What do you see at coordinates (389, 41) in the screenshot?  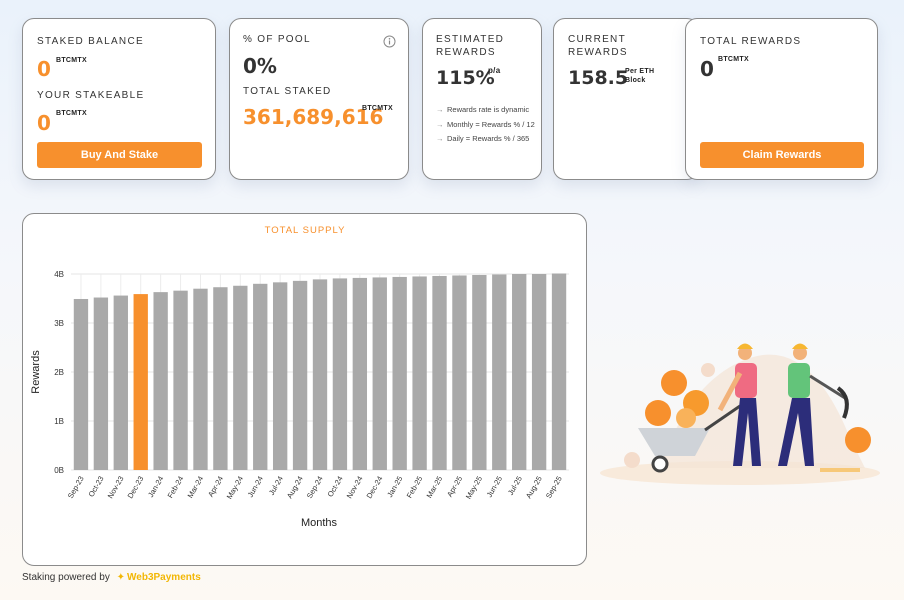 I see `info-icon` at bounding box center [389, 41].